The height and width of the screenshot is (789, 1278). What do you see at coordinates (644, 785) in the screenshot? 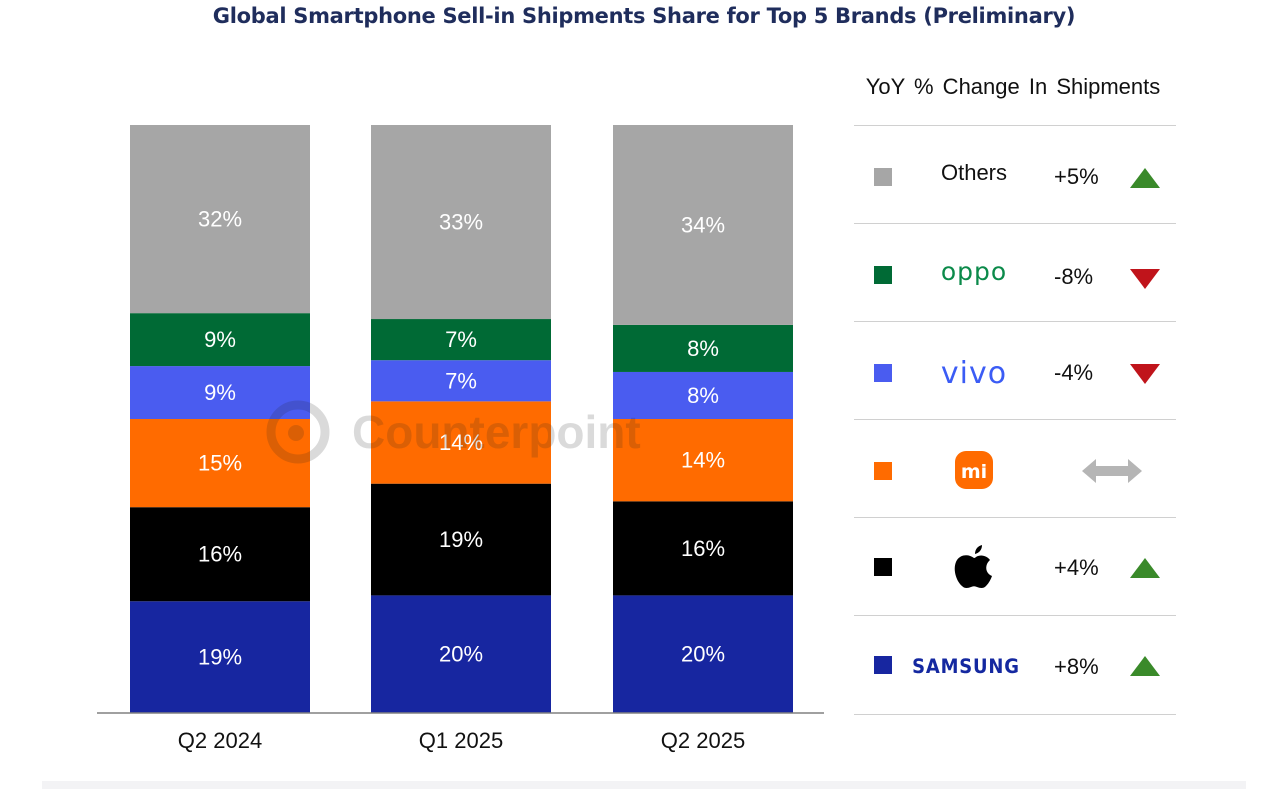
I see `footer-strip` at bounding box center [644, 785].